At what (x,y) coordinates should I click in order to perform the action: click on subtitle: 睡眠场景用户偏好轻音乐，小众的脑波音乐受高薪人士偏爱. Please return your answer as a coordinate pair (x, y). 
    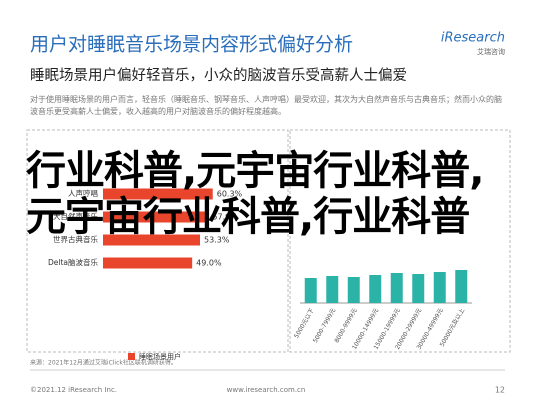
    Looking at the image, I should click on (218, 75).